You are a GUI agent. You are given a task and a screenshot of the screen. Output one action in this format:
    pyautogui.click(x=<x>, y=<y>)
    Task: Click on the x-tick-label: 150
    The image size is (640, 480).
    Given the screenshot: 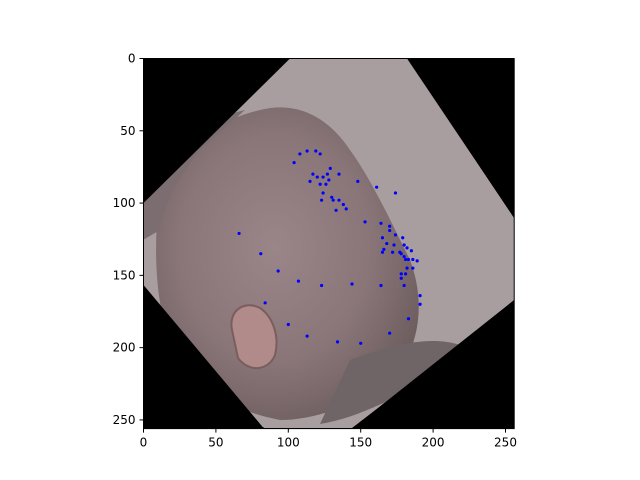 What is the action you would take?
    pyautogui.click(x=360, y=443)
    